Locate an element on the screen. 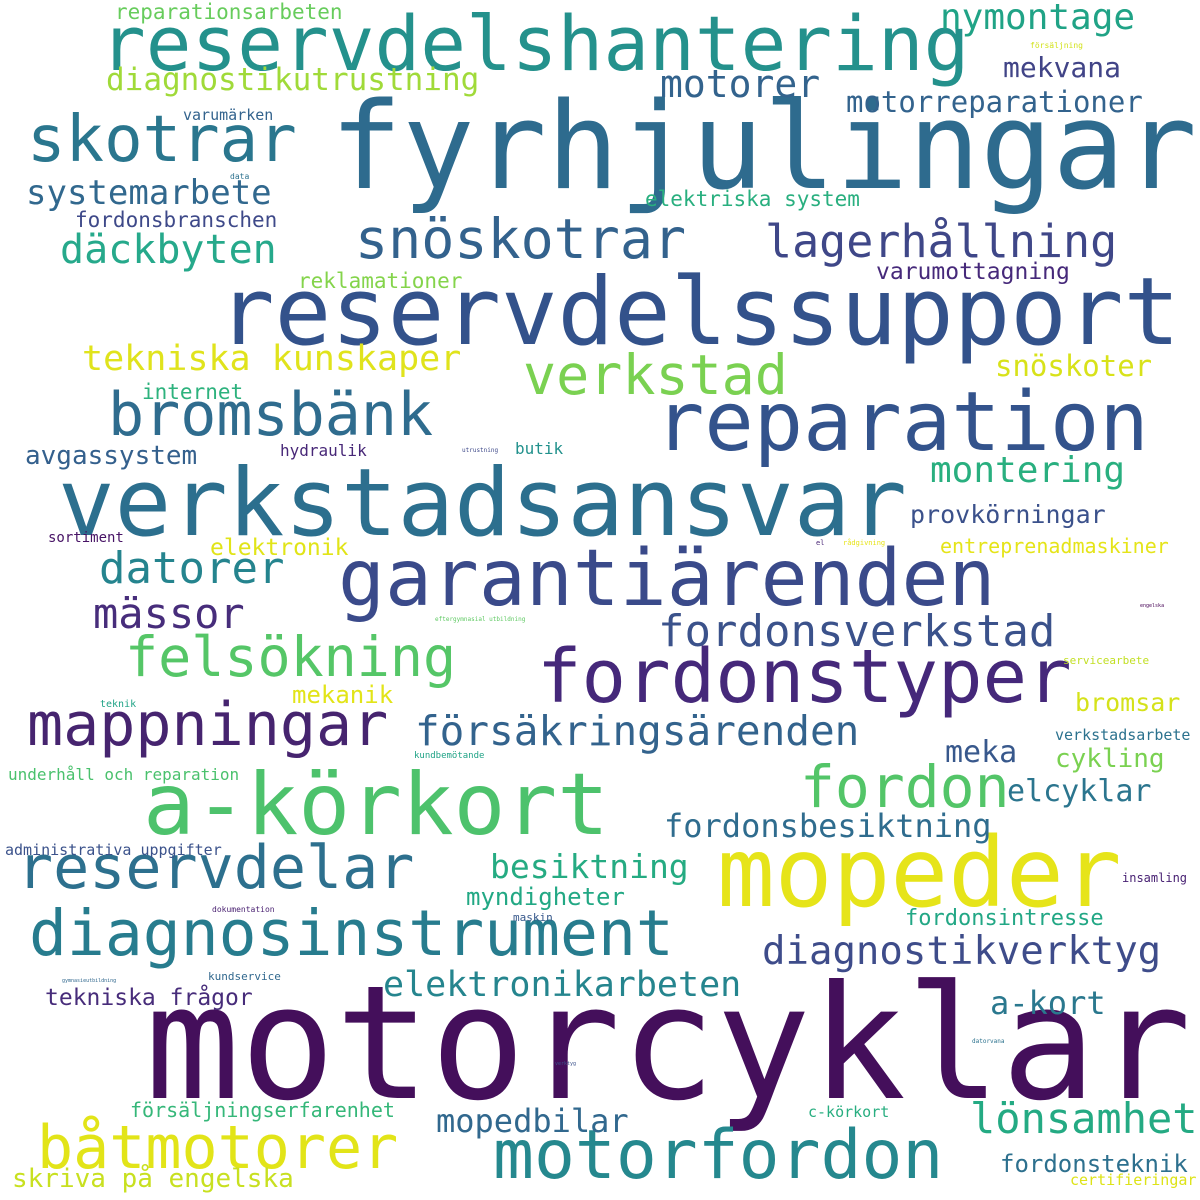 The image size is (1200, 1200). word-diagnostikverktyg: diagnostikverktyg is located at coordinates (962, 951).